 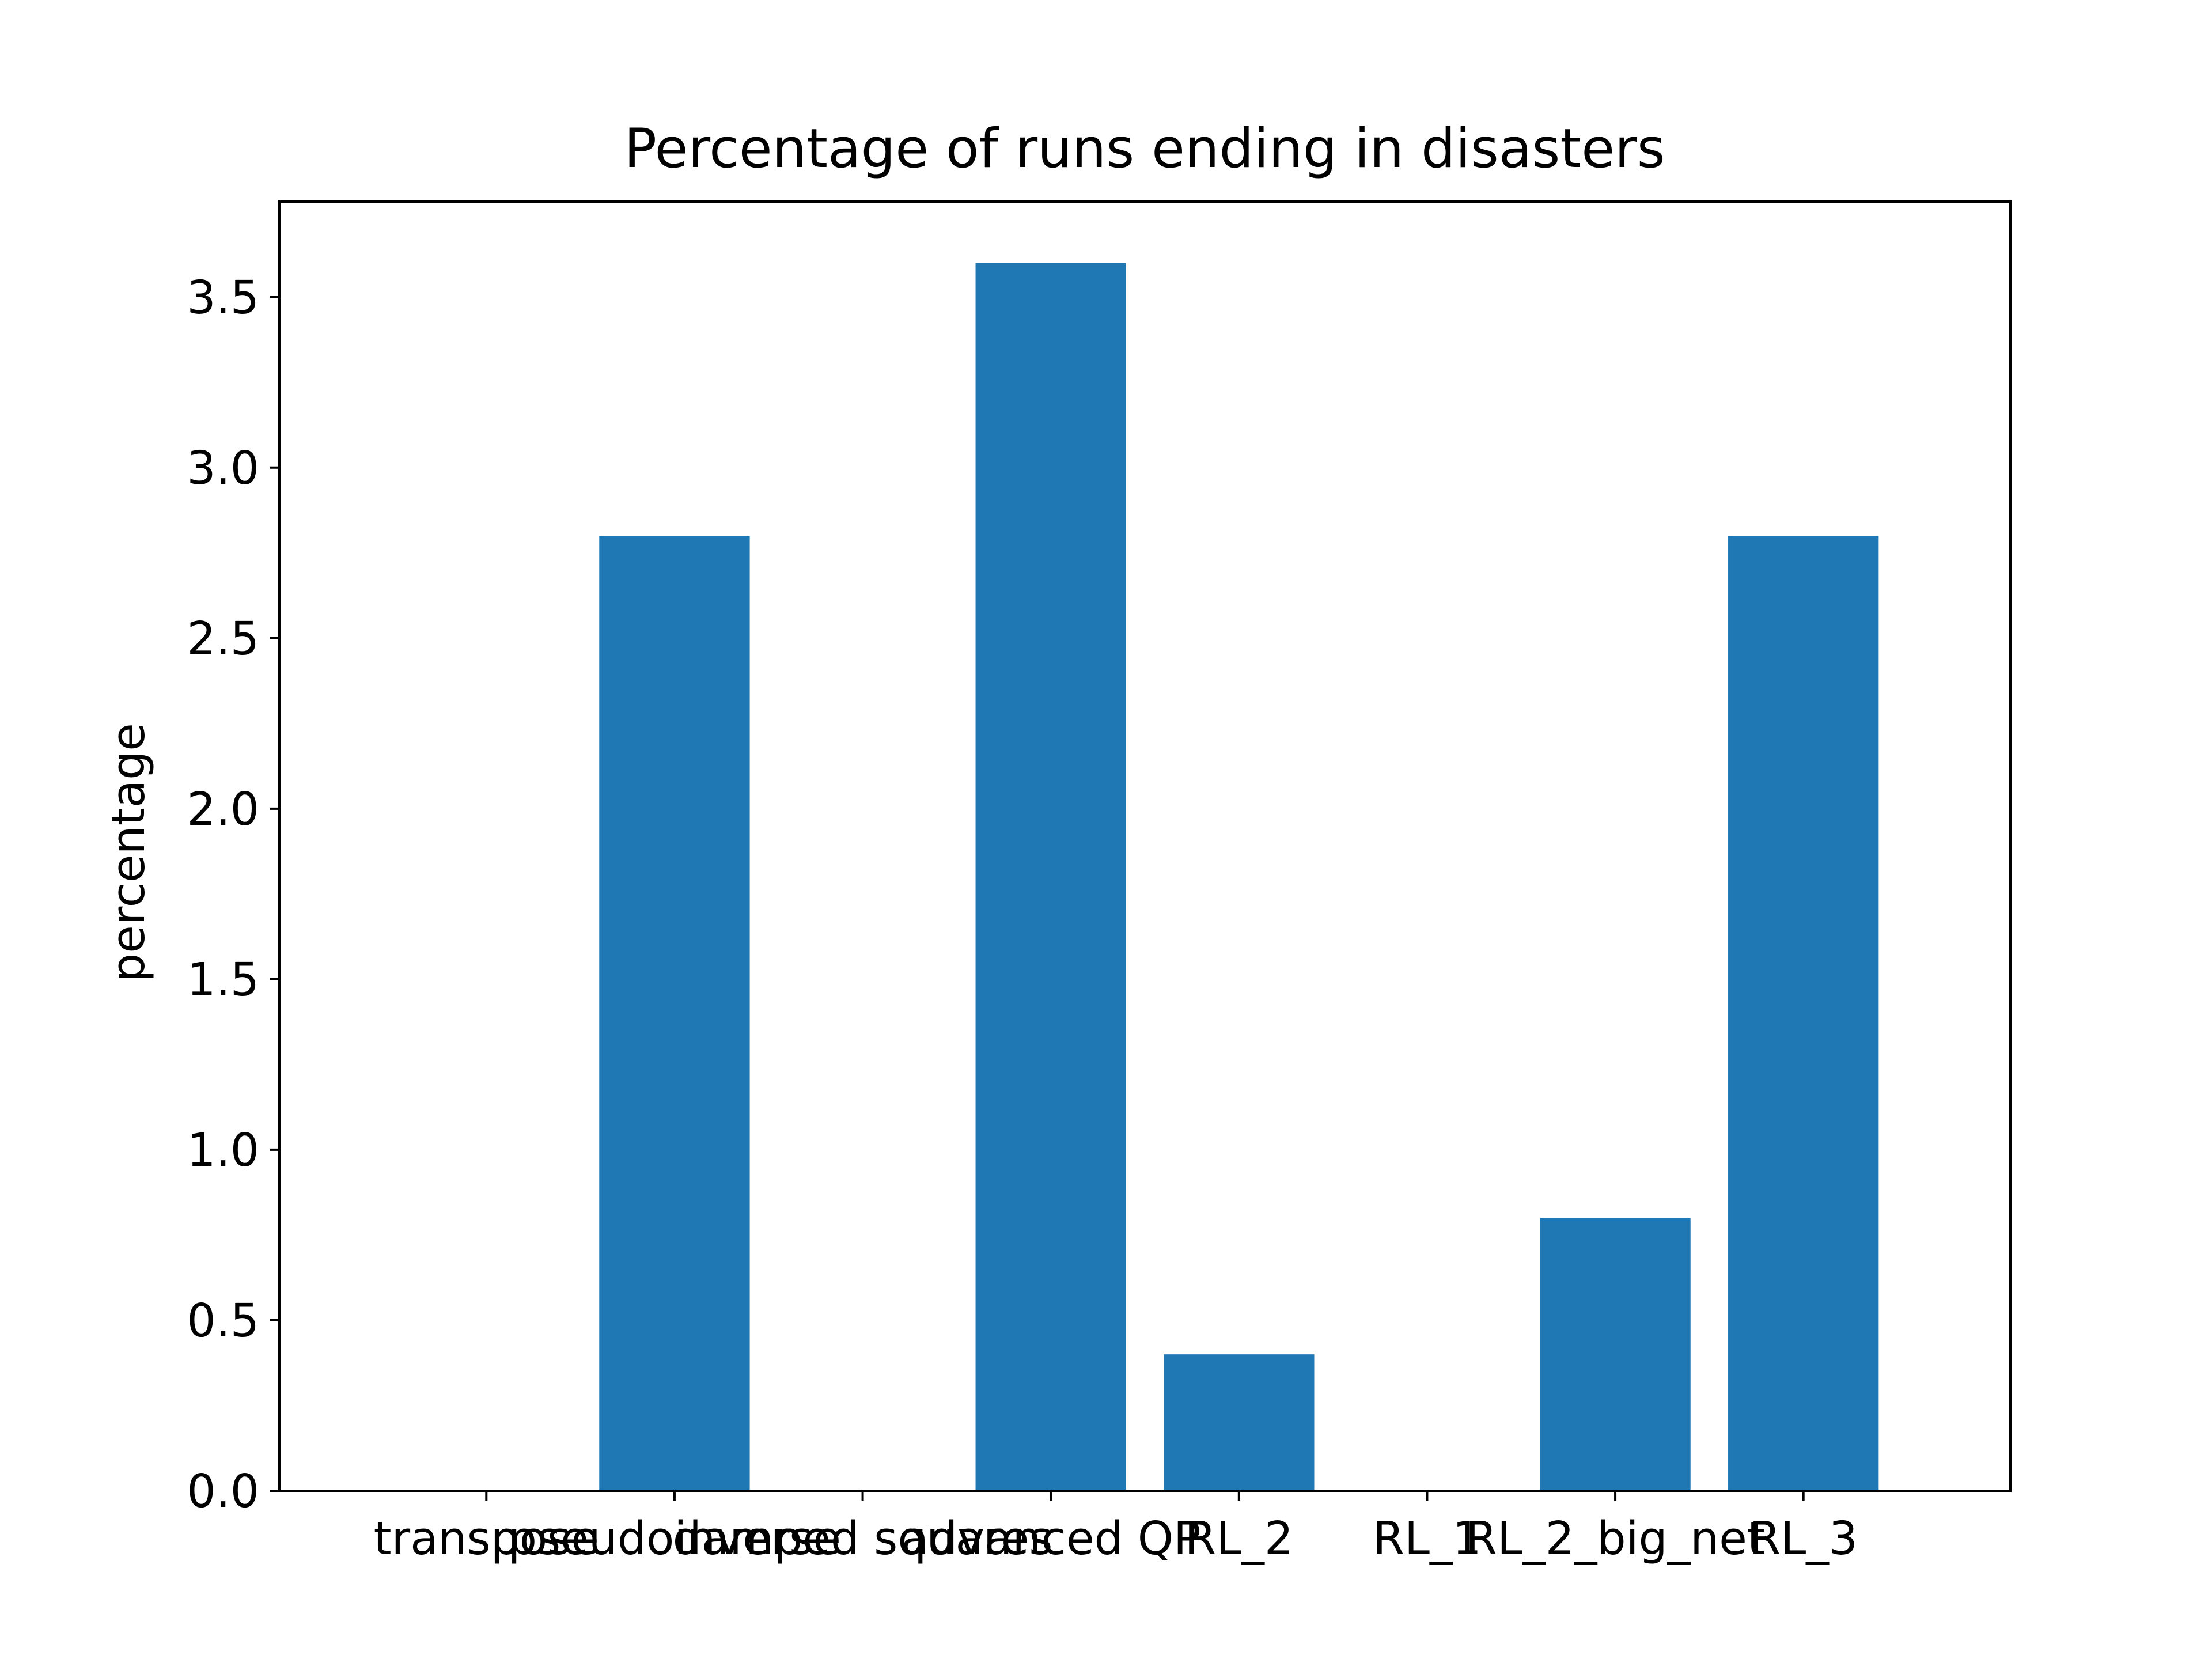 I want to click on y-tick-label: 0.0, so click(x=223, y=1491).